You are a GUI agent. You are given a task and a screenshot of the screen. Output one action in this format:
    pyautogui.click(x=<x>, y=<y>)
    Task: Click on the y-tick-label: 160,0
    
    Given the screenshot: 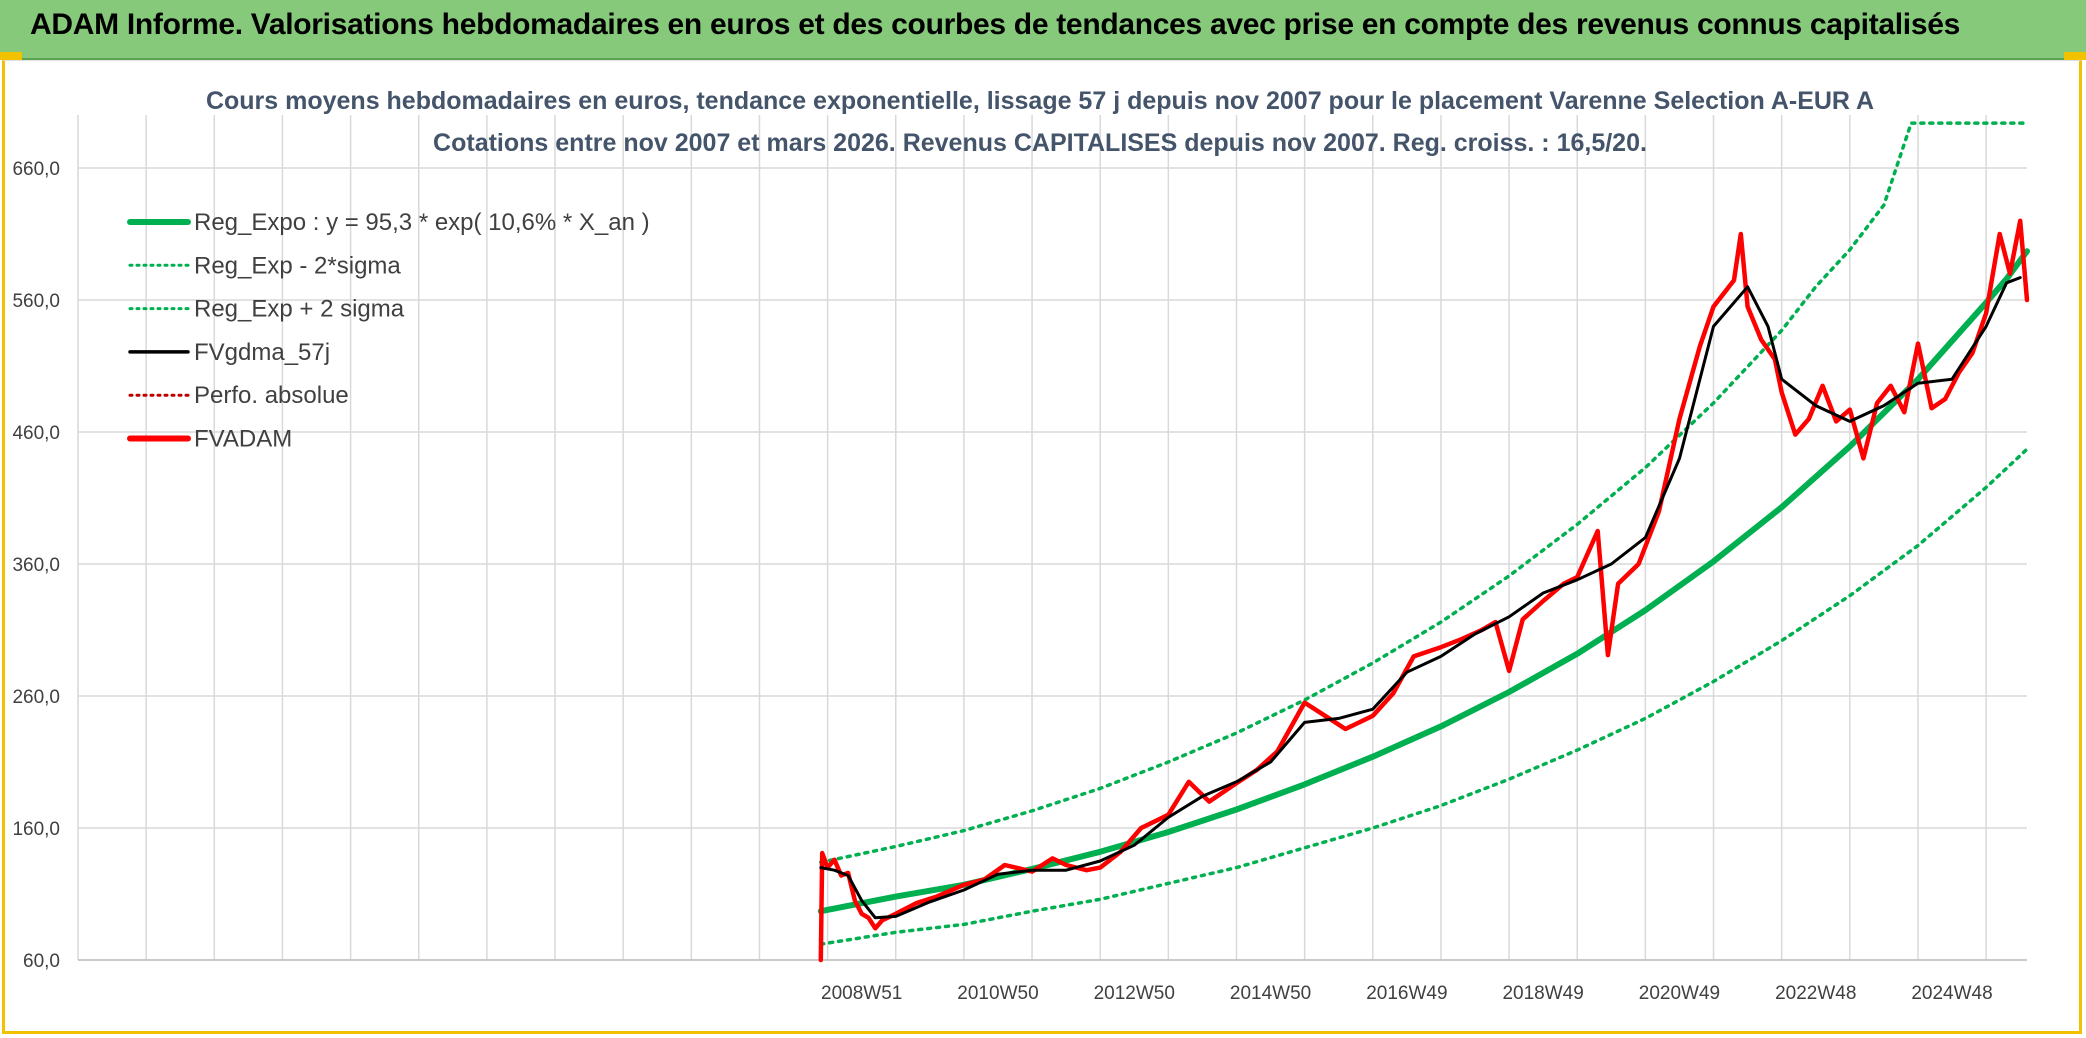 What is the action you would take?
    pyautogui.click(x=36, y=829)
    